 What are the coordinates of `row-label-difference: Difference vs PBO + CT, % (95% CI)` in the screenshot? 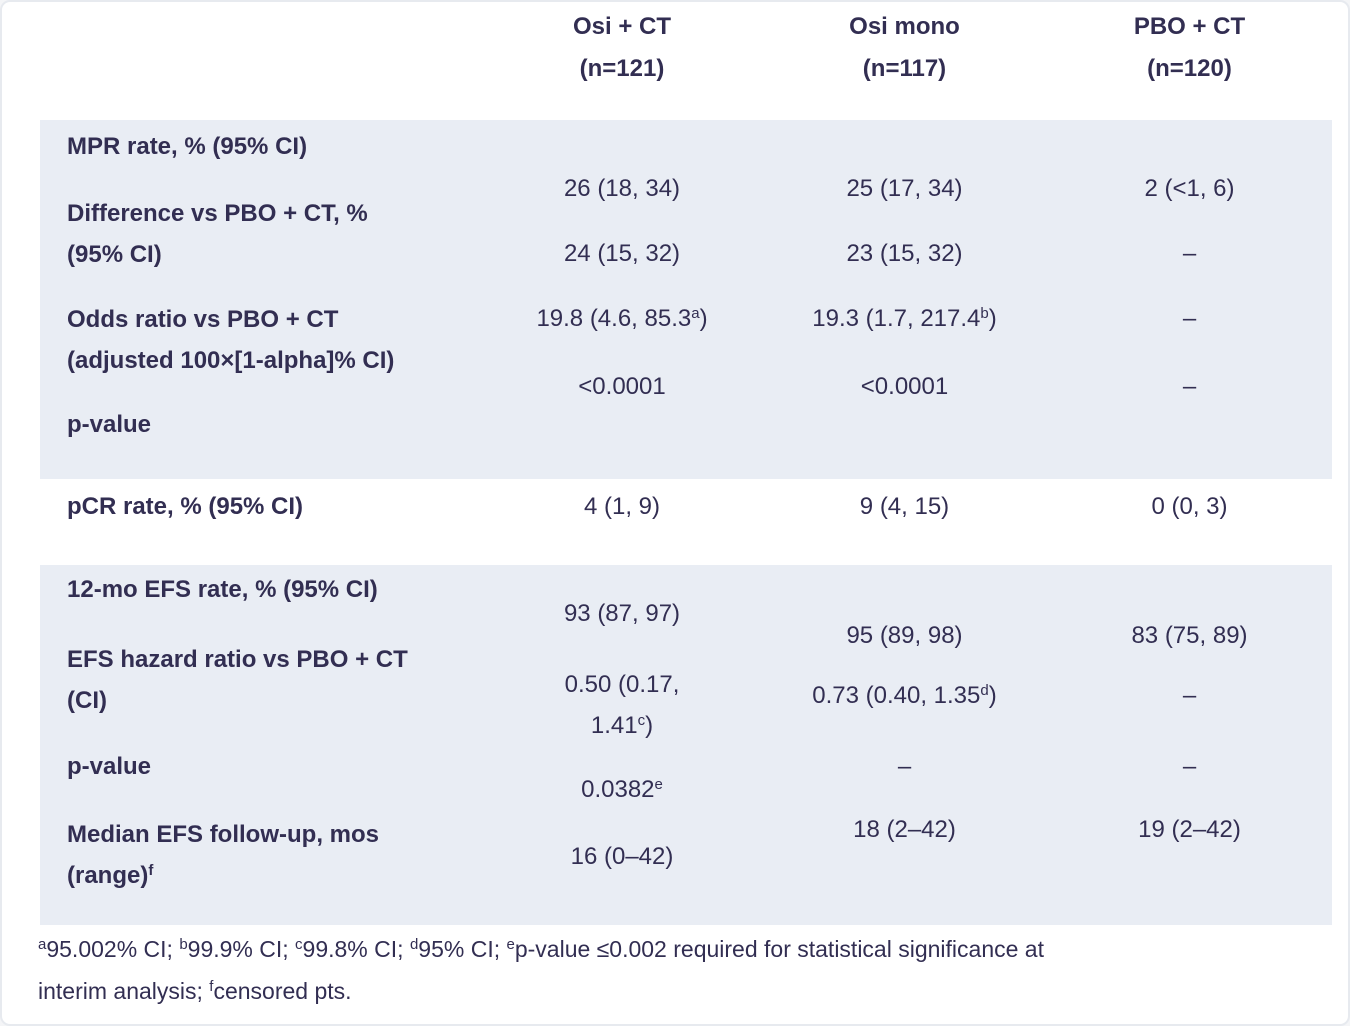 It's located at (217, 234).